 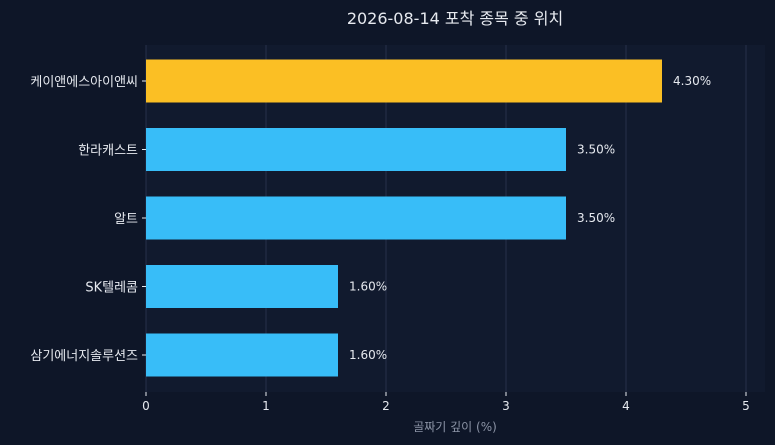 What do you see at coordinates (455, 18) in the screenshot?
I see `chart-title: 2026-08-14 포착 종목 중 위치` at bounding box center [455, 18].